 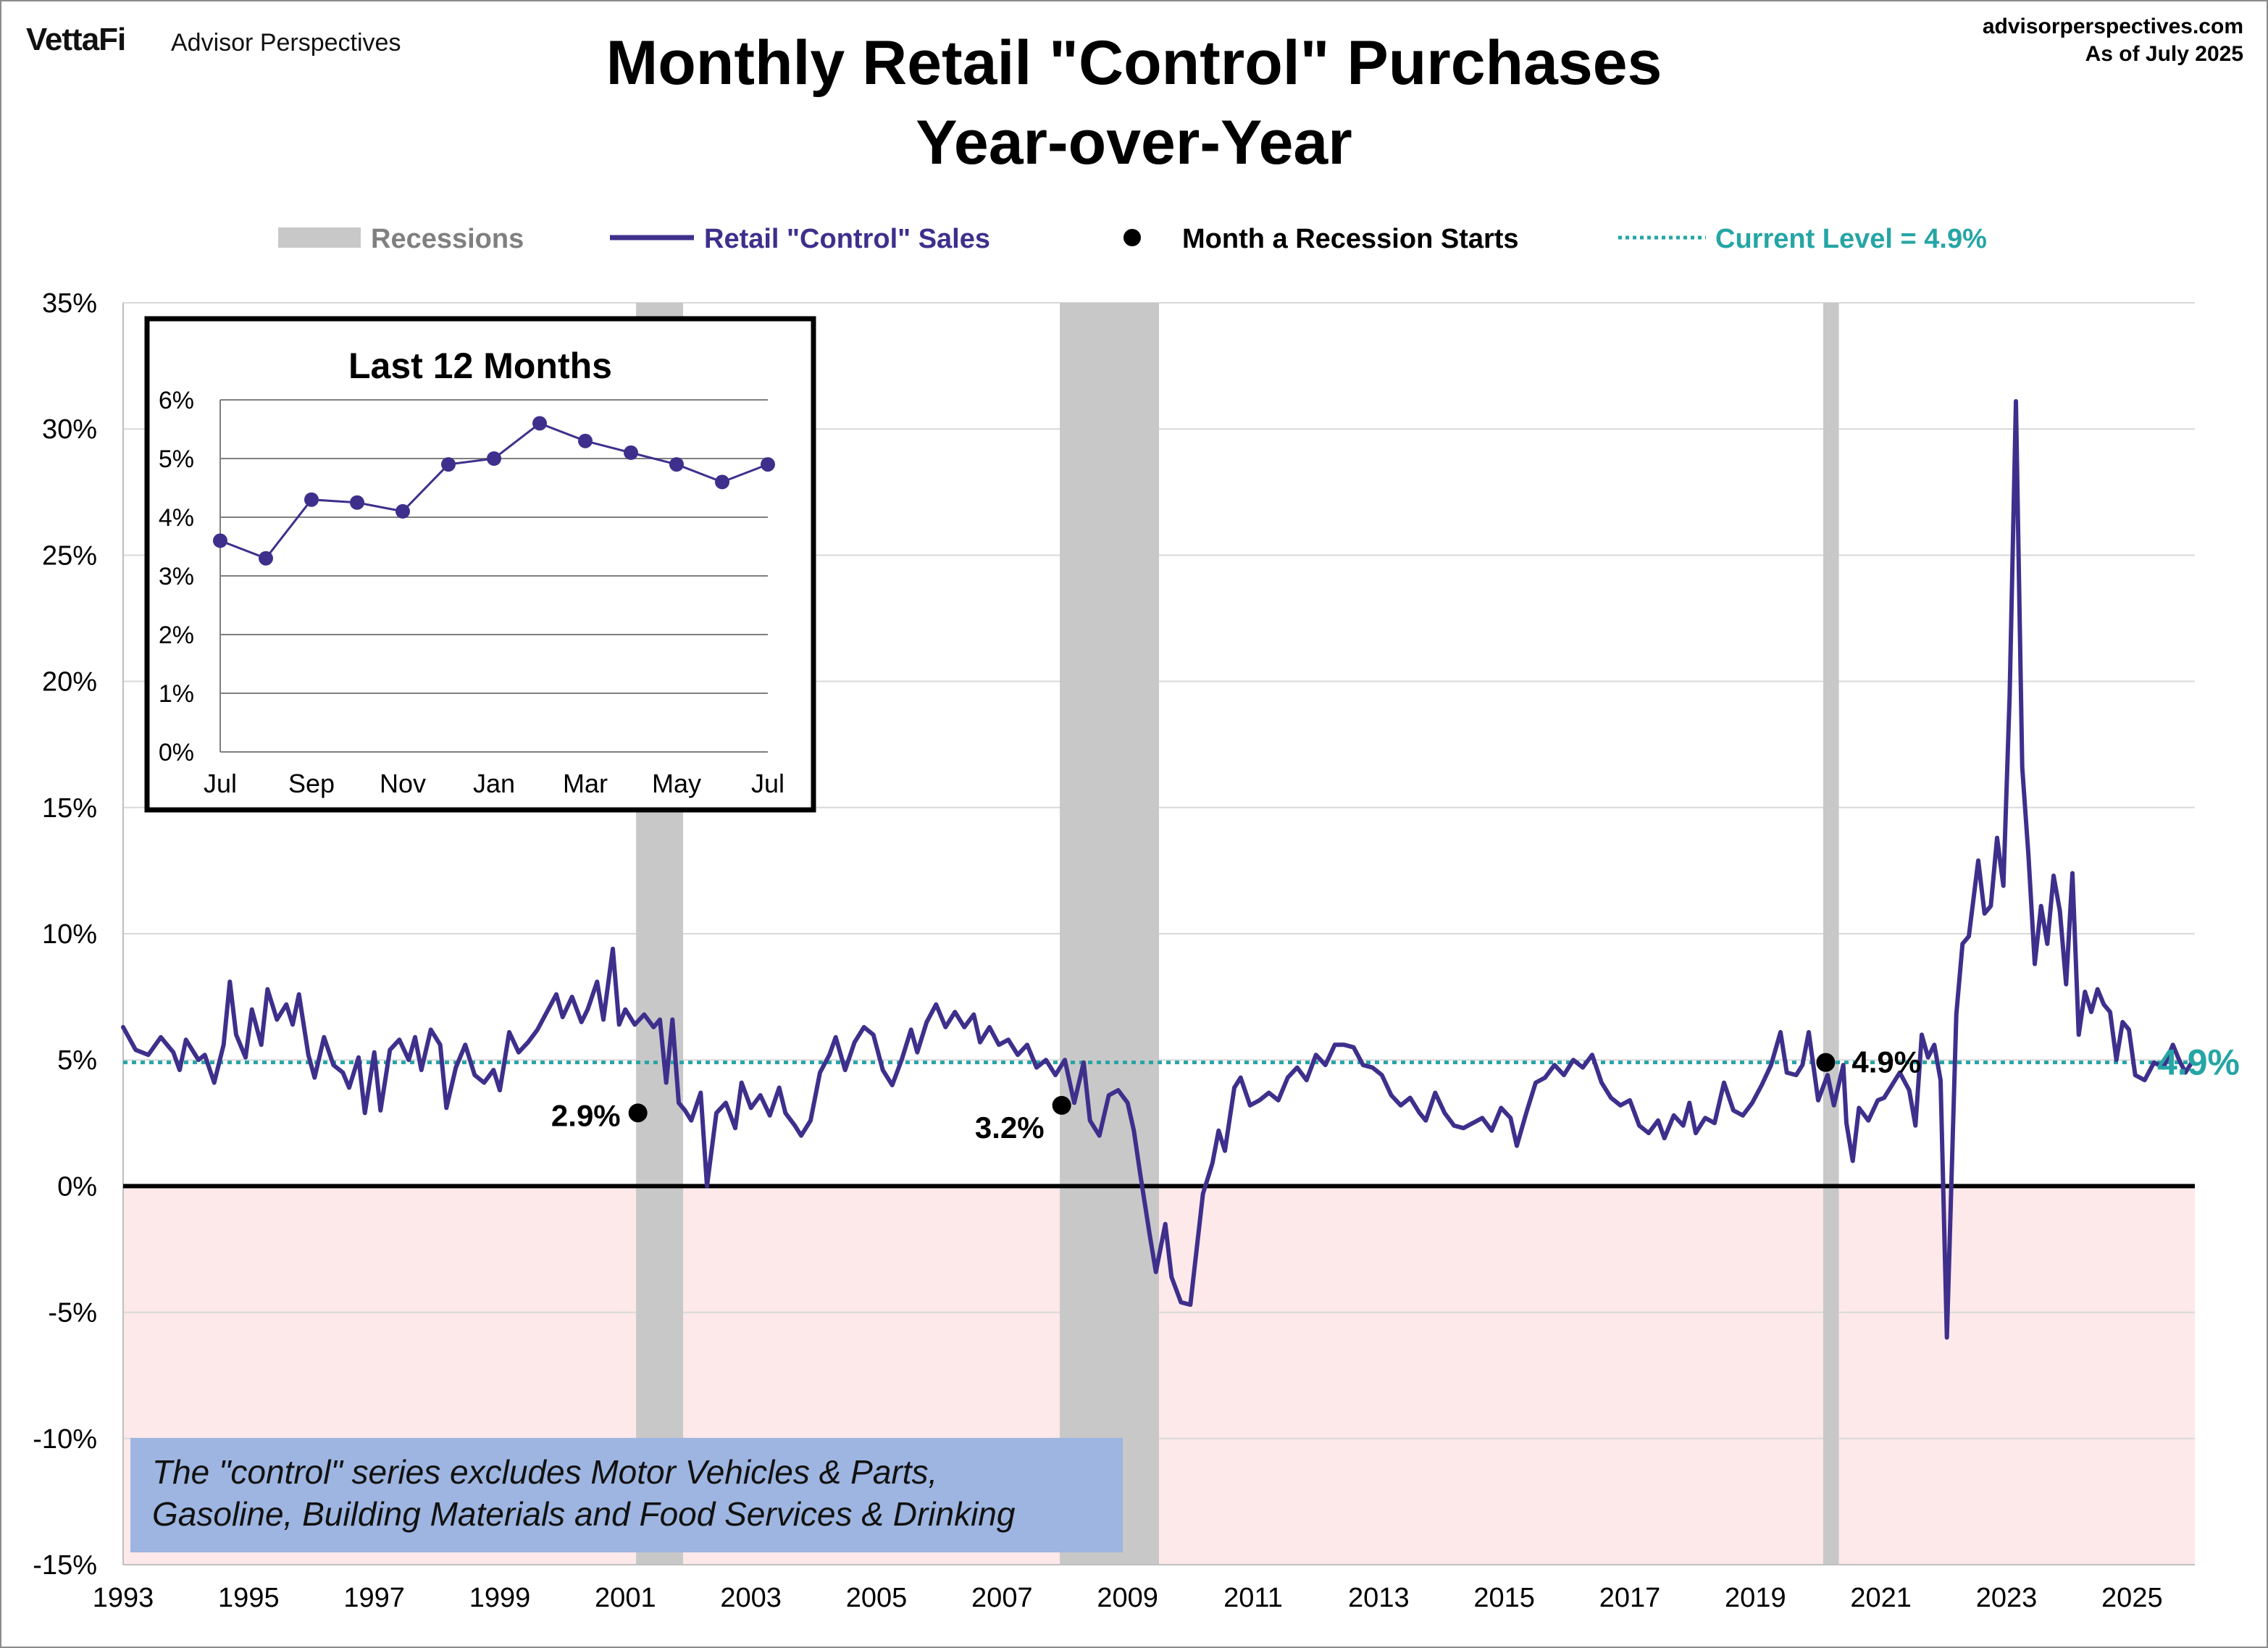 What do you see at coordinates (2113, 40) in the screenshot?
I see `source-block: advisorperspectives.com As of July 2025` at bounding box center [2113, 40].